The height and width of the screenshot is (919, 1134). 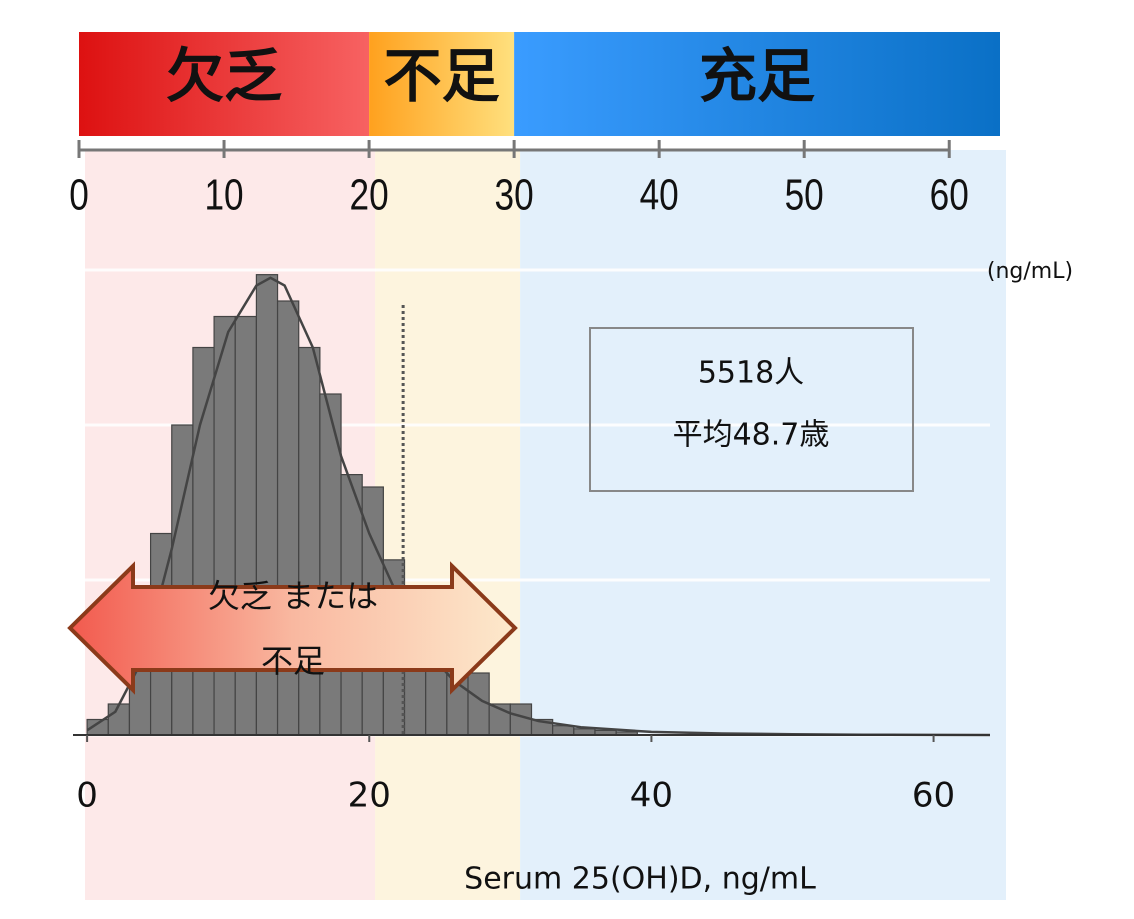 I want to click on unit-label: (ng/mL), so click(x=1030, y=271).